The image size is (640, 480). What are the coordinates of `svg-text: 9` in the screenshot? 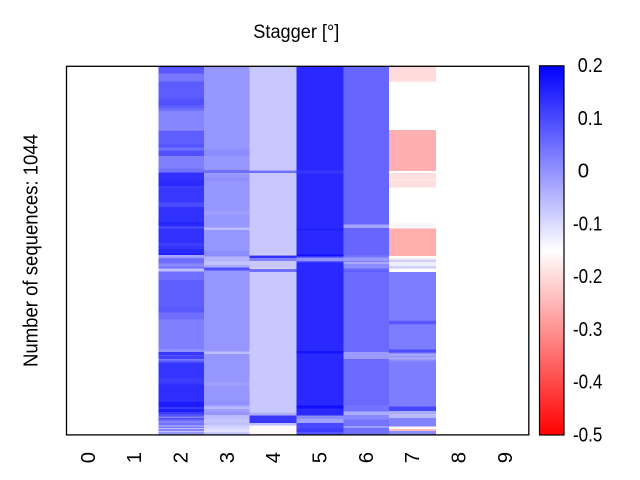 It's located at (506, 457).